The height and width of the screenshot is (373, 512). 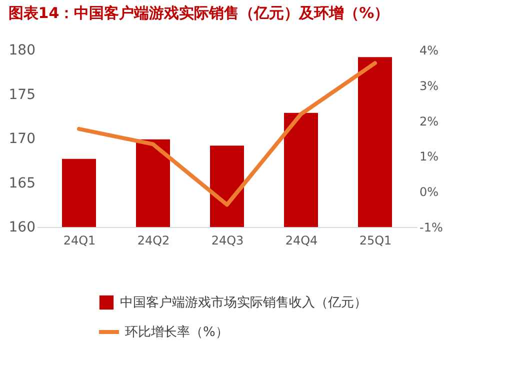 What do you see at coordinates (22, 183) in the screenshot?
I see `y-tick-label: 165` at bounding box center [22, 183].